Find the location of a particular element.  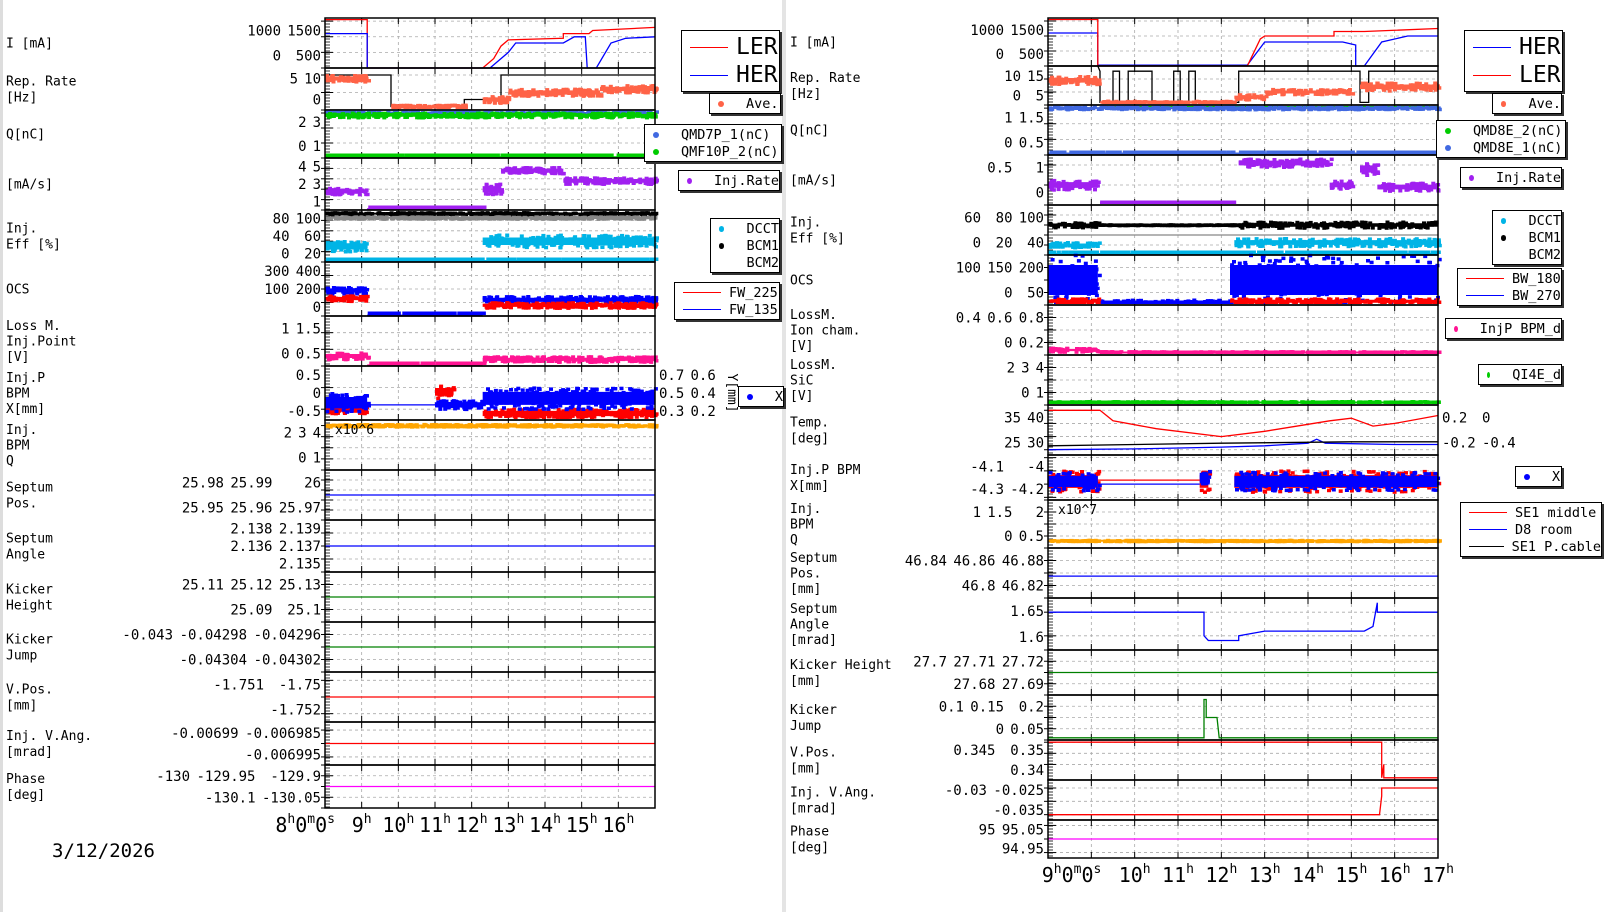

y-axis-label: Rep. Rate is located at coordinates (41, 82).